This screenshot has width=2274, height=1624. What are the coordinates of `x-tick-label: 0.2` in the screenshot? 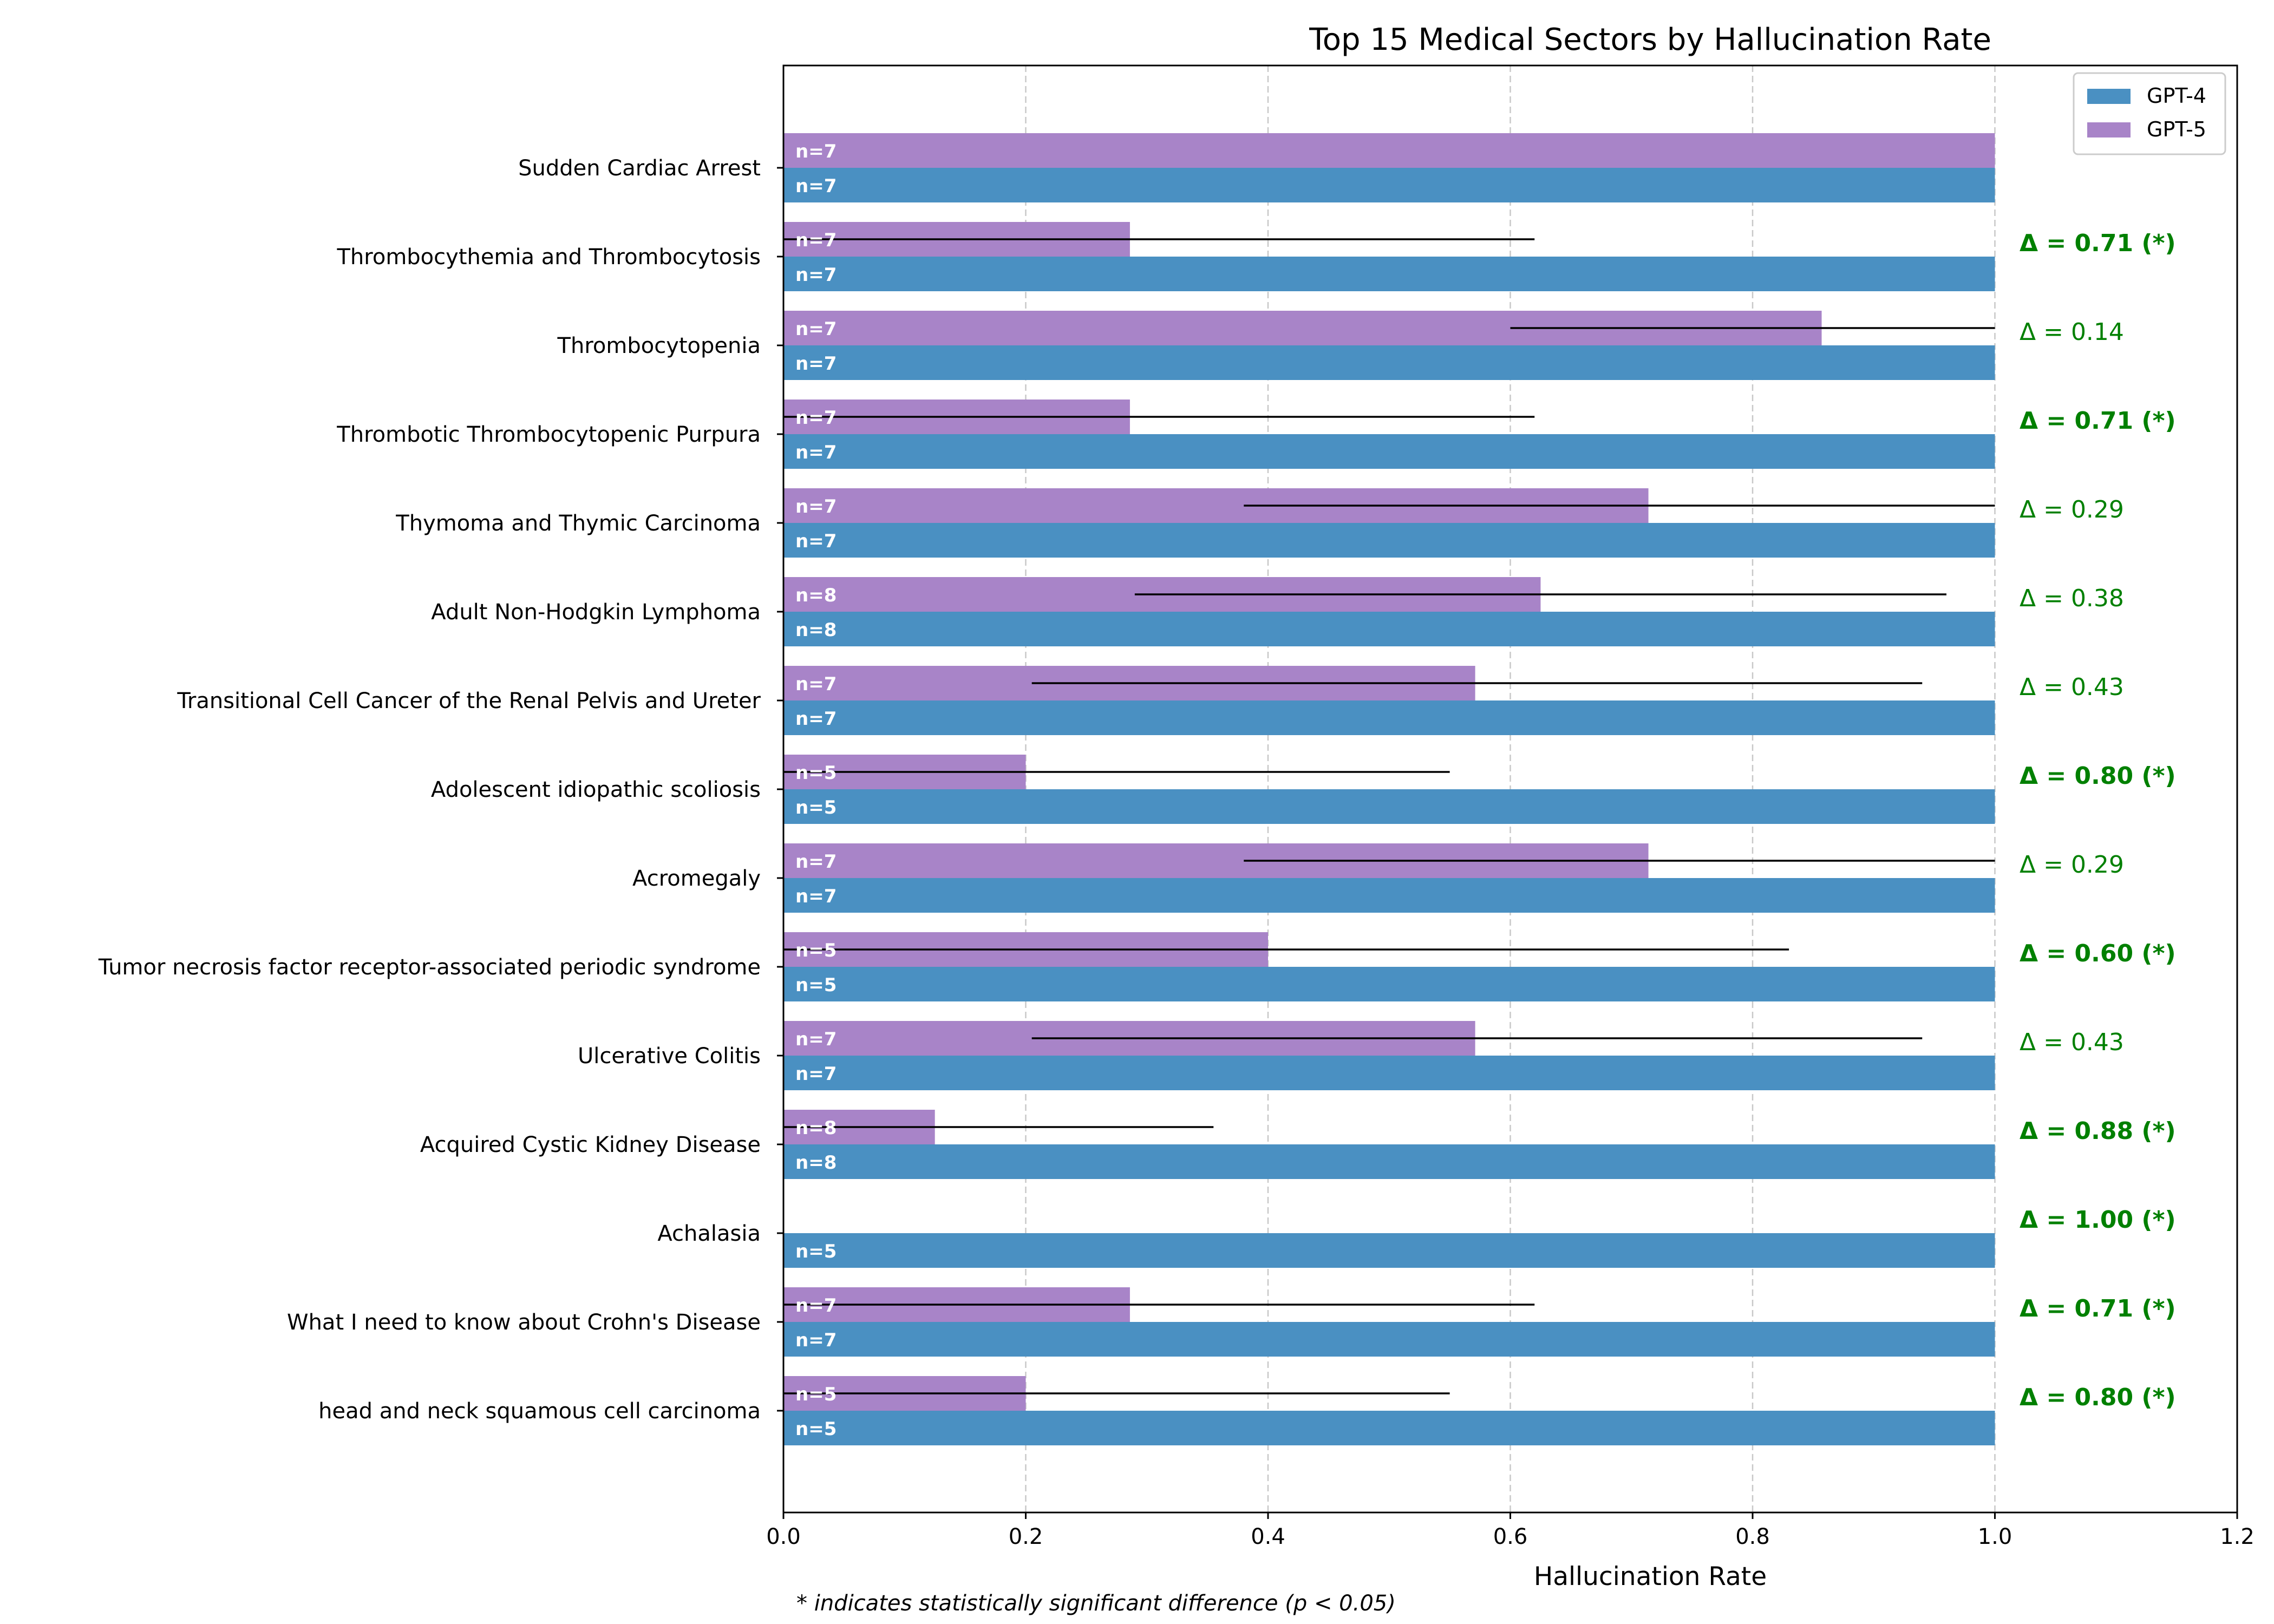 It's located at (1026, 1536).